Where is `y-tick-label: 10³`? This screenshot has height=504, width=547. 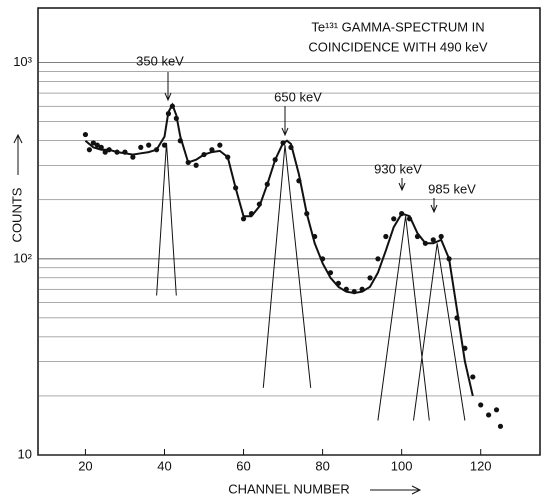 y-tick-label: 10³ is located at coordinates (22, 61).